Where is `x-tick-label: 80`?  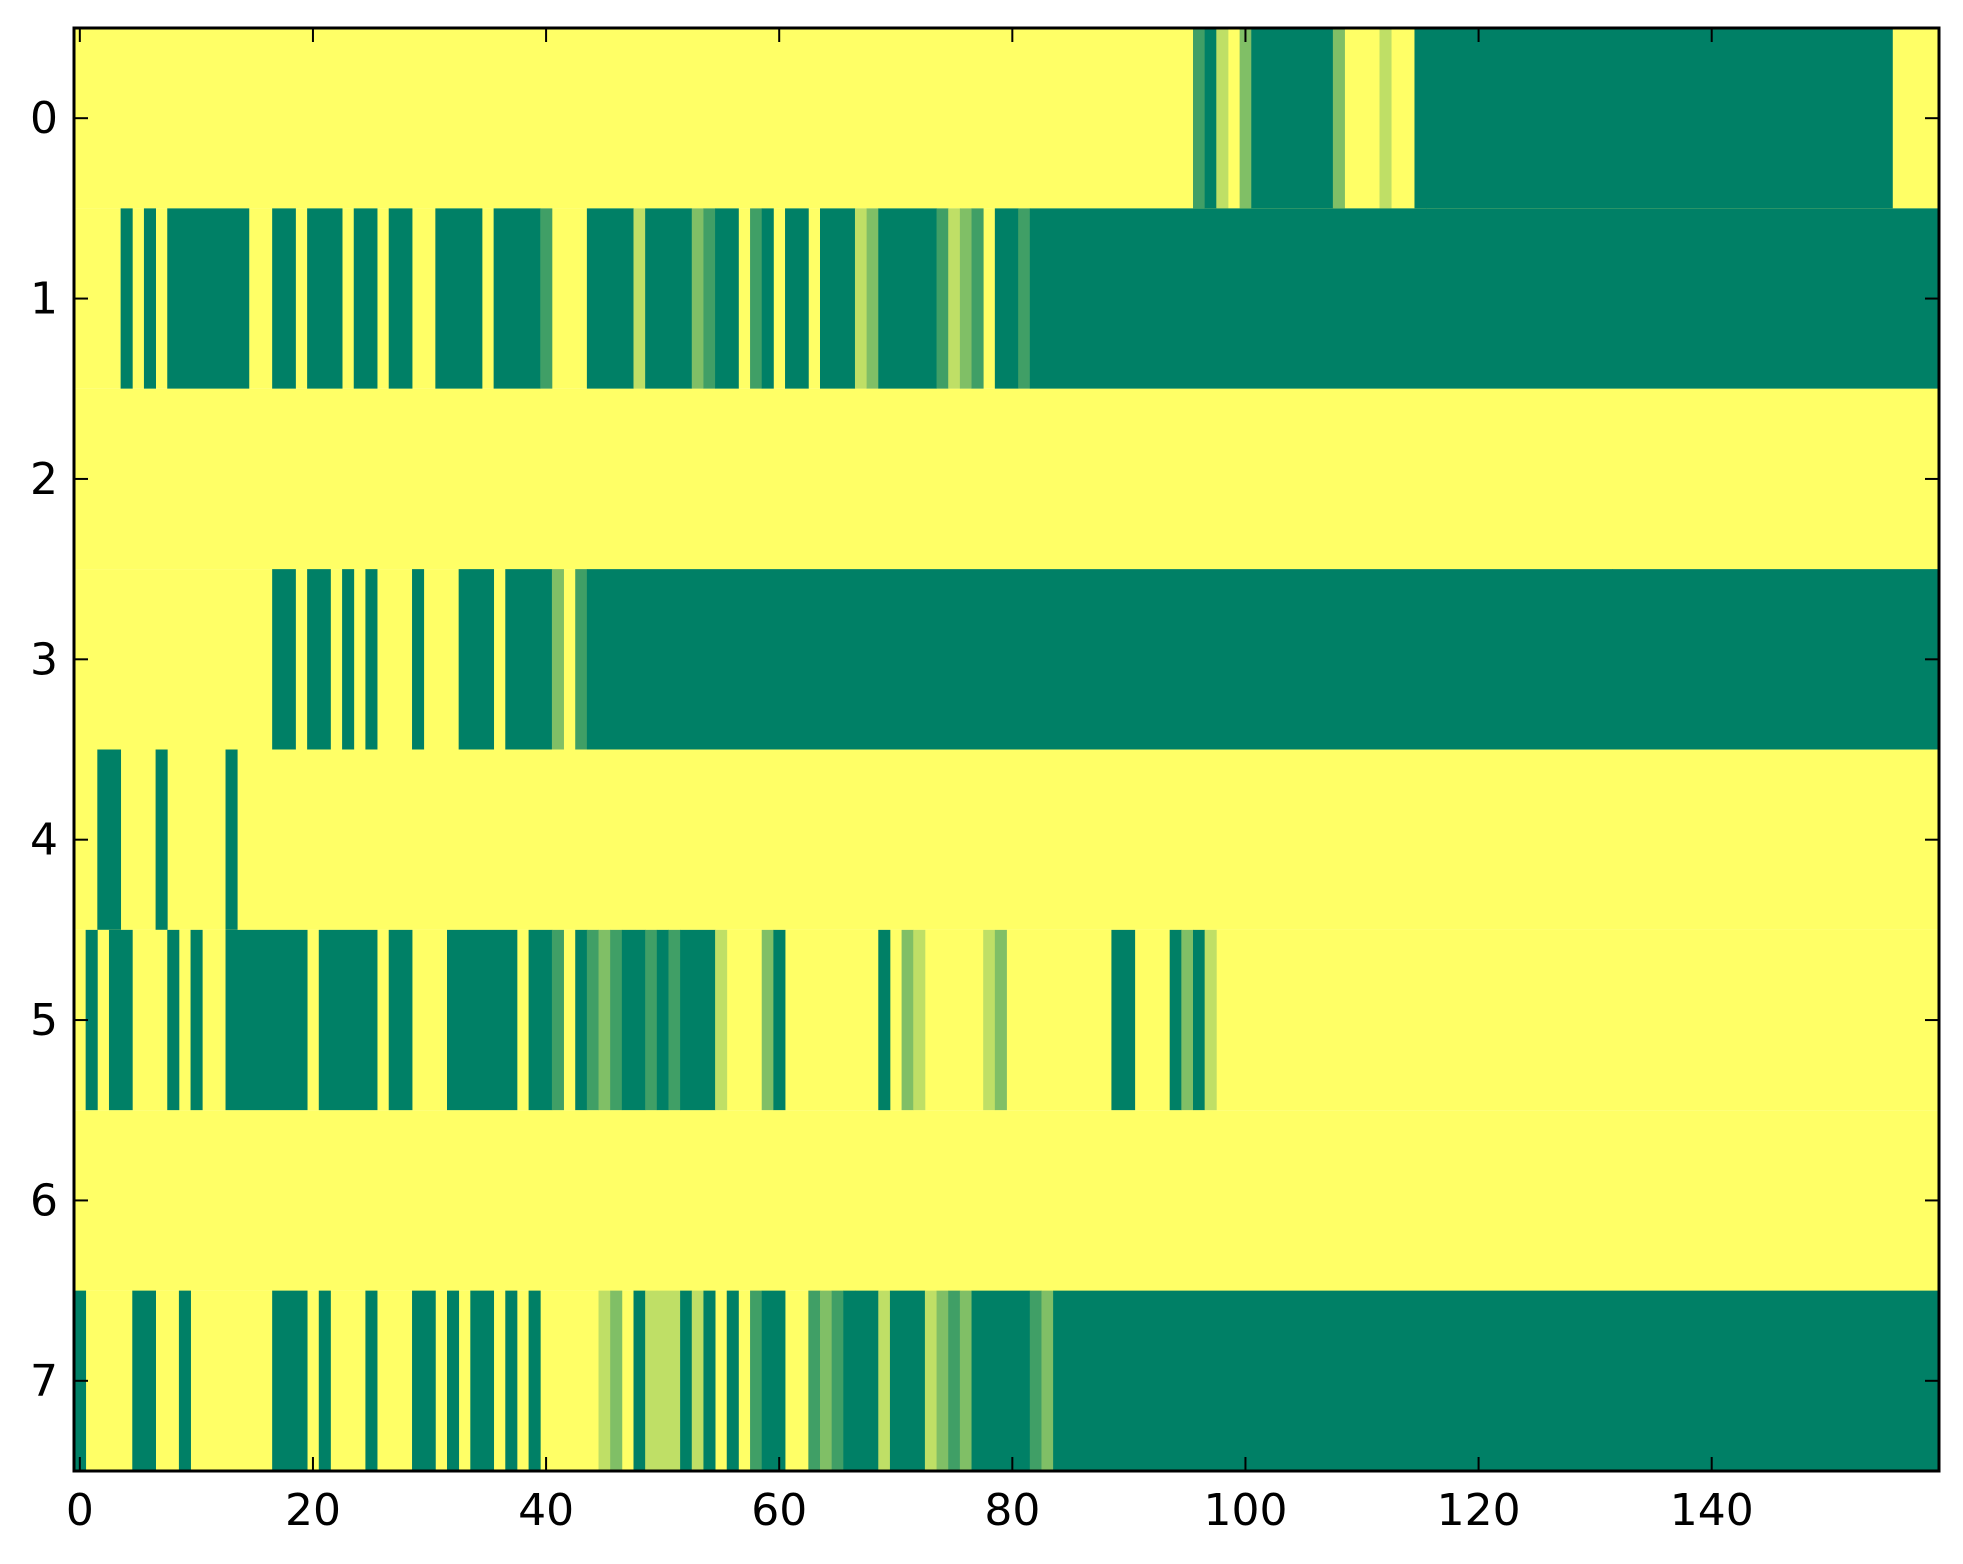
x-tick-label: 80 is located at coordinates (1012, 1510).